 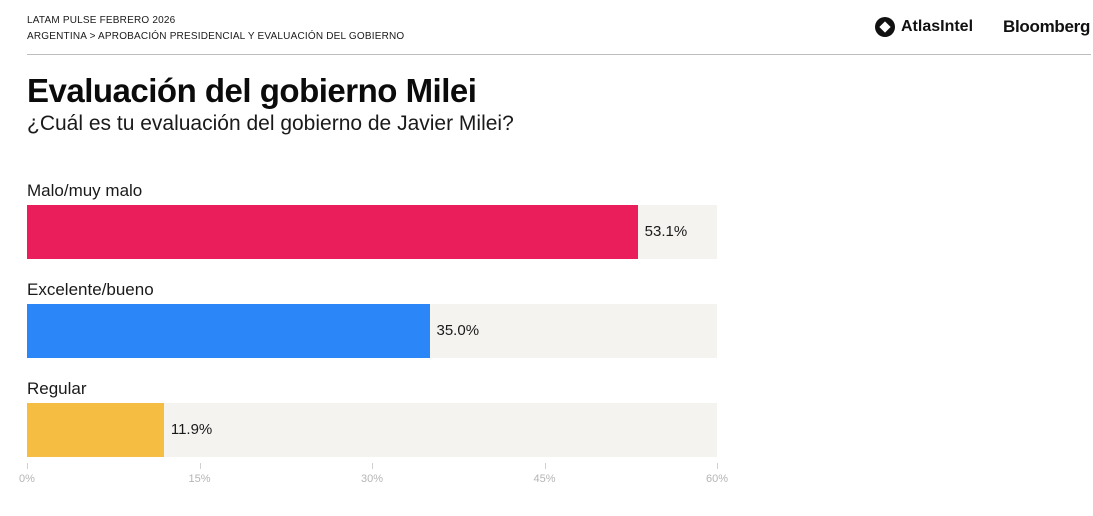 What do you see at coordinates (101, 20) in the screenshot?
I see `header-line-1: LATAM PULSE FEBRERO 2026` at bounding box center [101, 20].